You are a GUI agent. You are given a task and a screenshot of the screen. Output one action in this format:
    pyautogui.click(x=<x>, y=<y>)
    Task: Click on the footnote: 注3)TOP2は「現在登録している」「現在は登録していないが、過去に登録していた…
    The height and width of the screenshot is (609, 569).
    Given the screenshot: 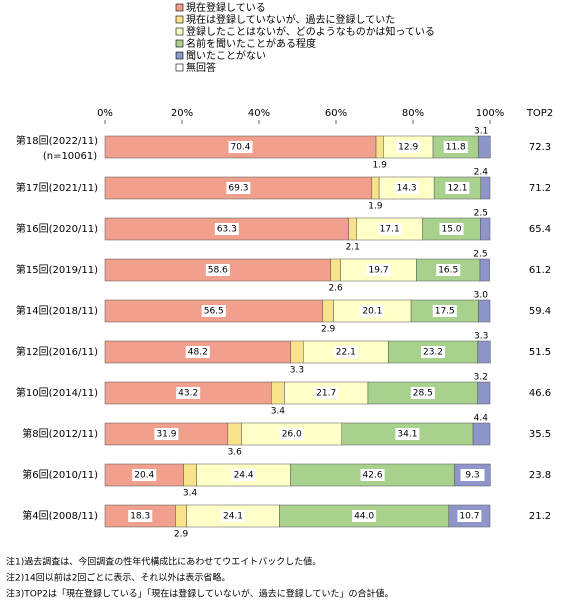 What is the action you would take?
    pyautogui.click(x=200, y=594)
    